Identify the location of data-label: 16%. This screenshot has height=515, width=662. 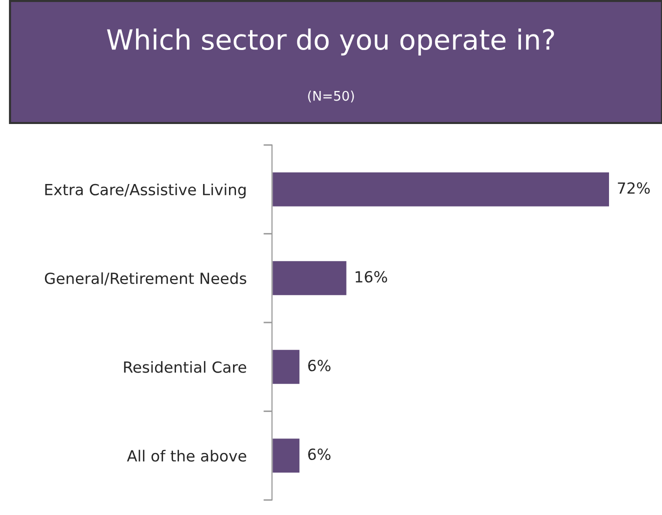
(372, 277).